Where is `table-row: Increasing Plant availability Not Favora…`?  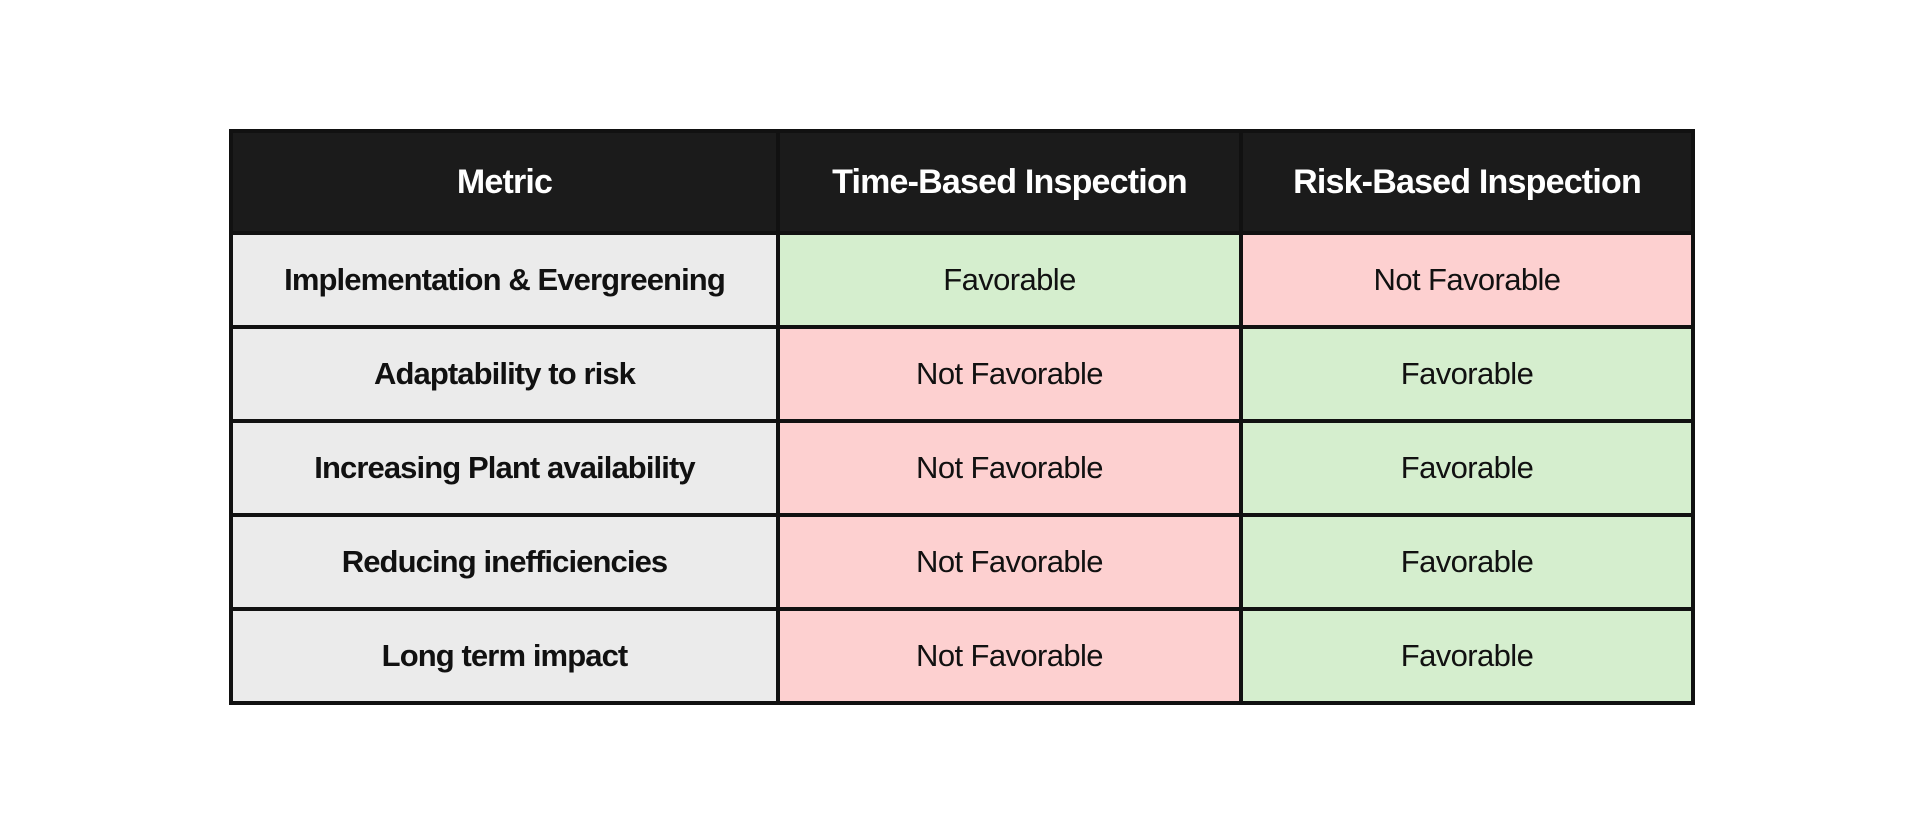 table-row: Increasing Plant availability Not Favora… is located at coordinates (962, 468).